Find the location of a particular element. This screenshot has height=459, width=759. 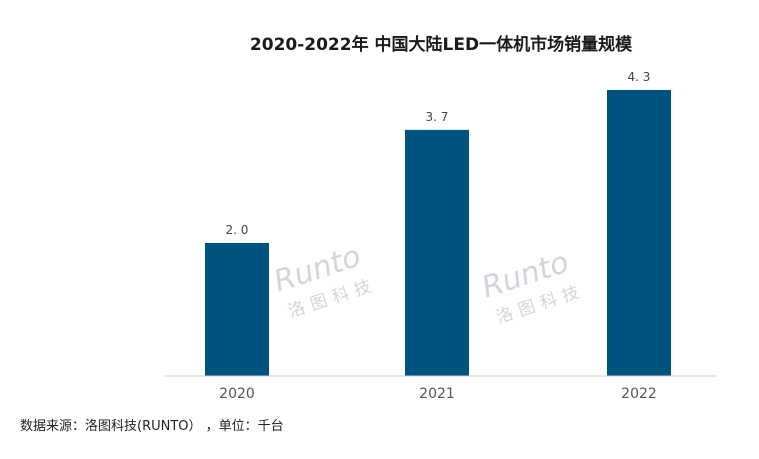

watermark-right: Runto 洛图科技 is located at coordinates (533, 286).